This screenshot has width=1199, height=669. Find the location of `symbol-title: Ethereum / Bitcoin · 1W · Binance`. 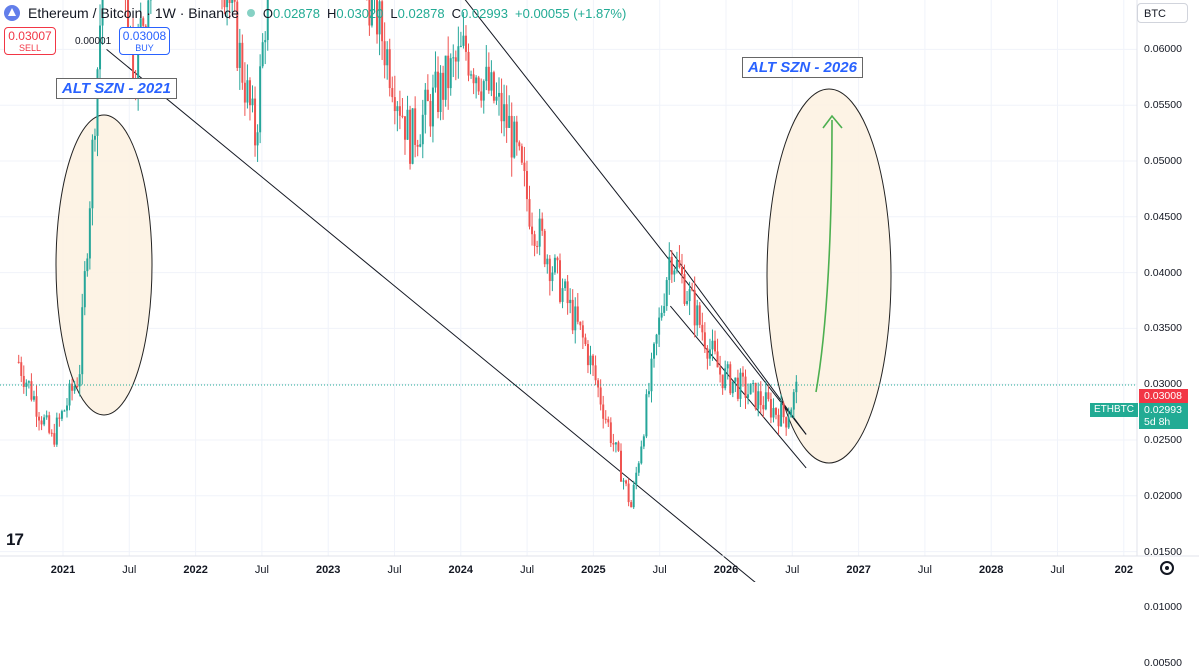

symbol-title: Ethereum / Bitcoin · 1W · Binance is located at coordinates (133, 13).